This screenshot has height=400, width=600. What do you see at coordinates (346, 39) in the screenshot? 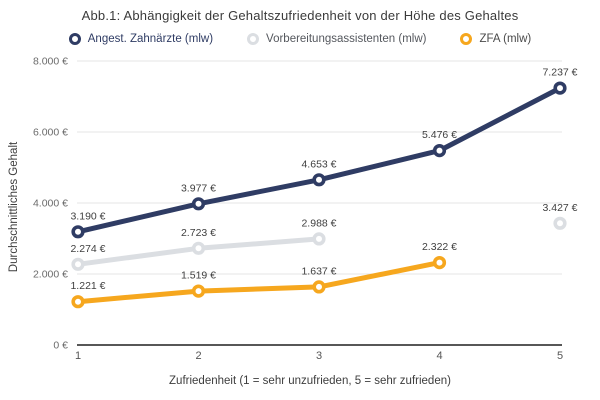
I see `legend-label: Vorbereitungsassistenten (mlw)` at bounding box center [346, 39].